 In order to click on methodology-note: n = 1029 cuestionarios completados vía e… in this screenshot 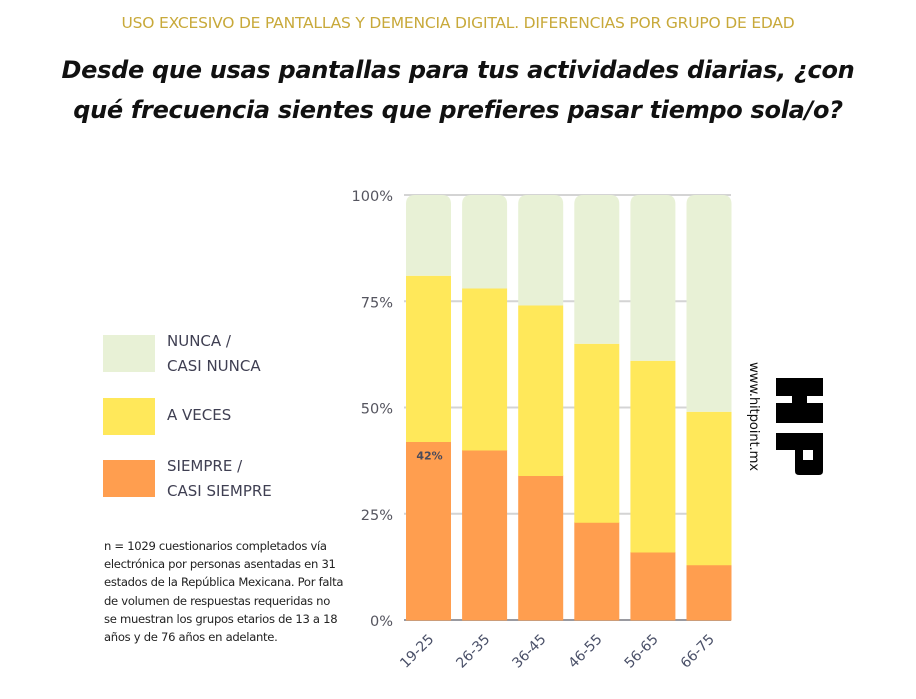, I will do `click(224, 592)`.